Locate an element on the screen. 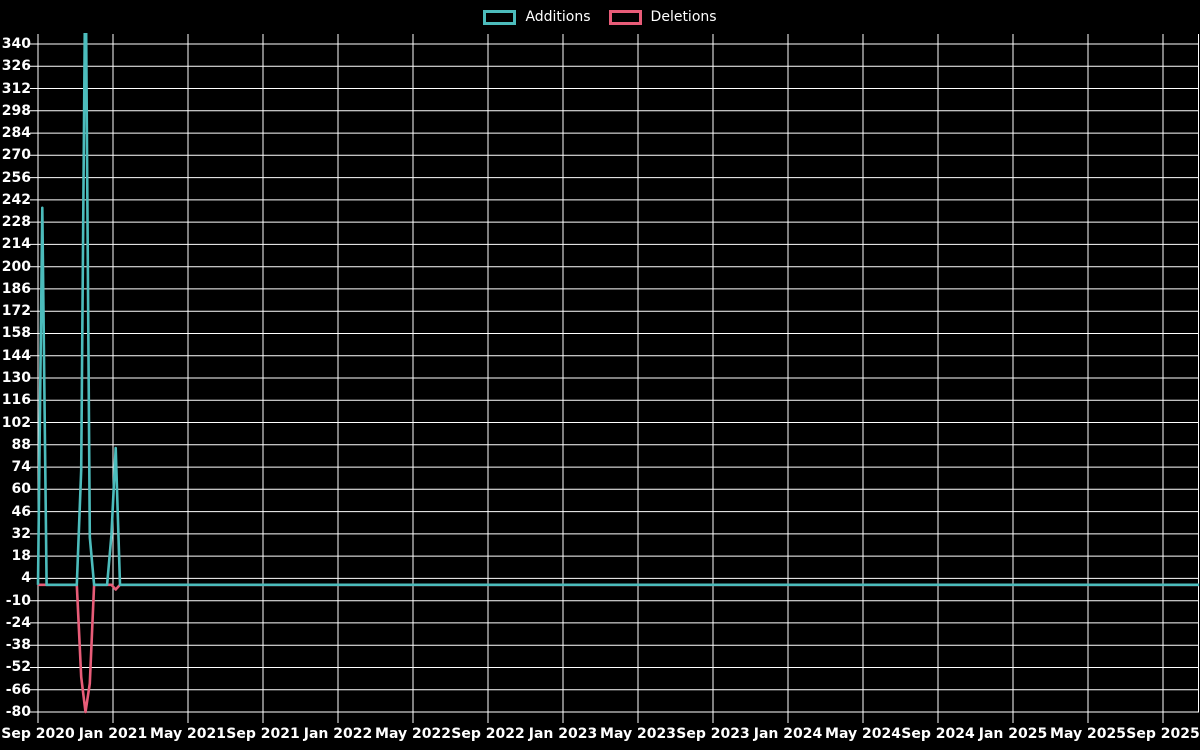 Image resolution: width=1200 pixels, height=750 pixels. legend-item-additions: Additions is located at coordinates (537, 17).